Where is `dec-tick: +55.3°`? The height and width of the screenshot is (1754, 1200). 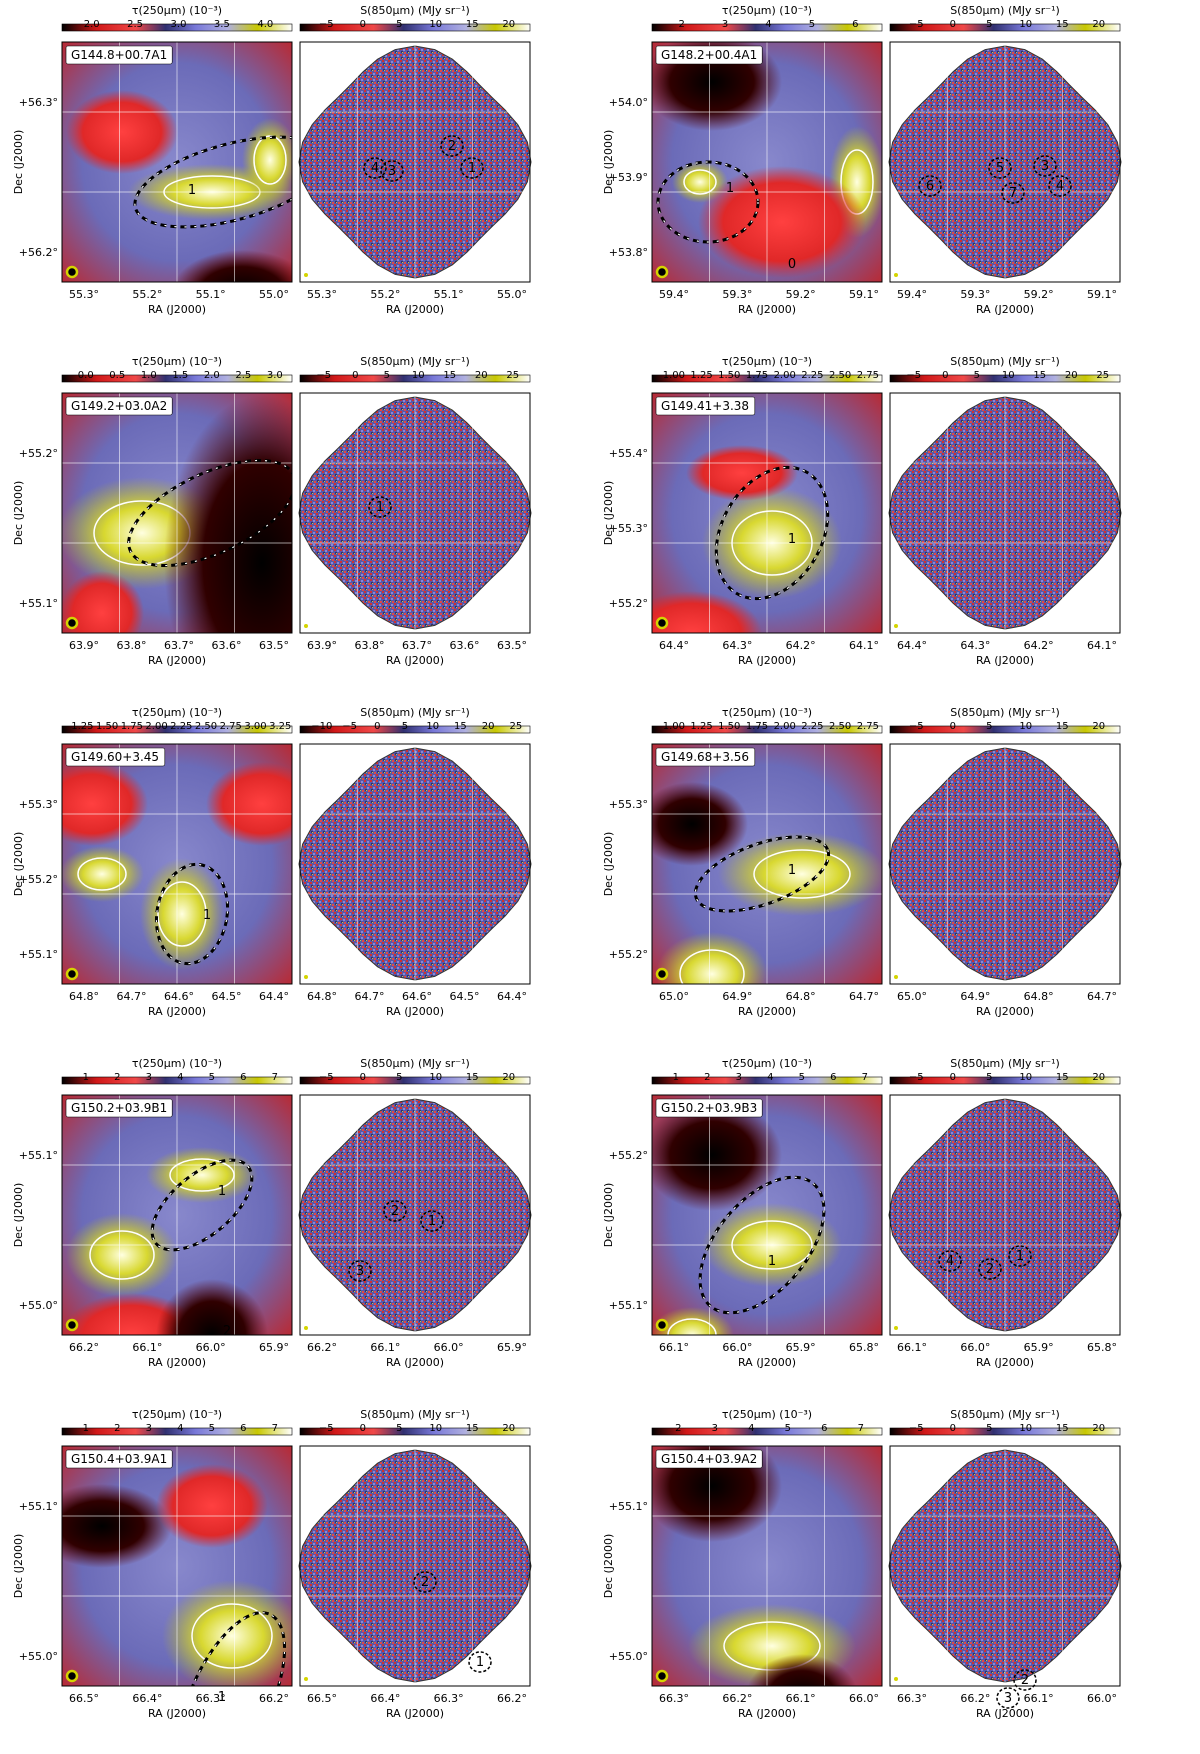
dec-tick: +55.3° is located at coordinates (628, 804).